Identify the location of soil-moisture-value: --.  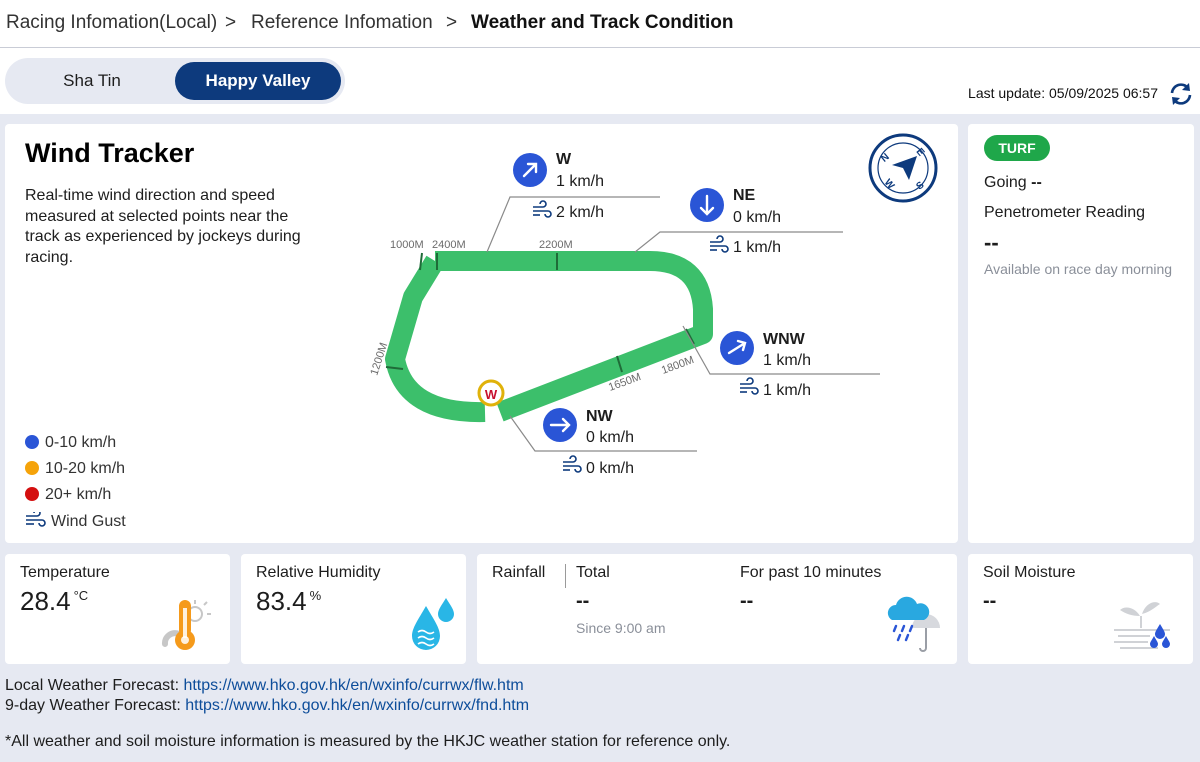
(990, 601).